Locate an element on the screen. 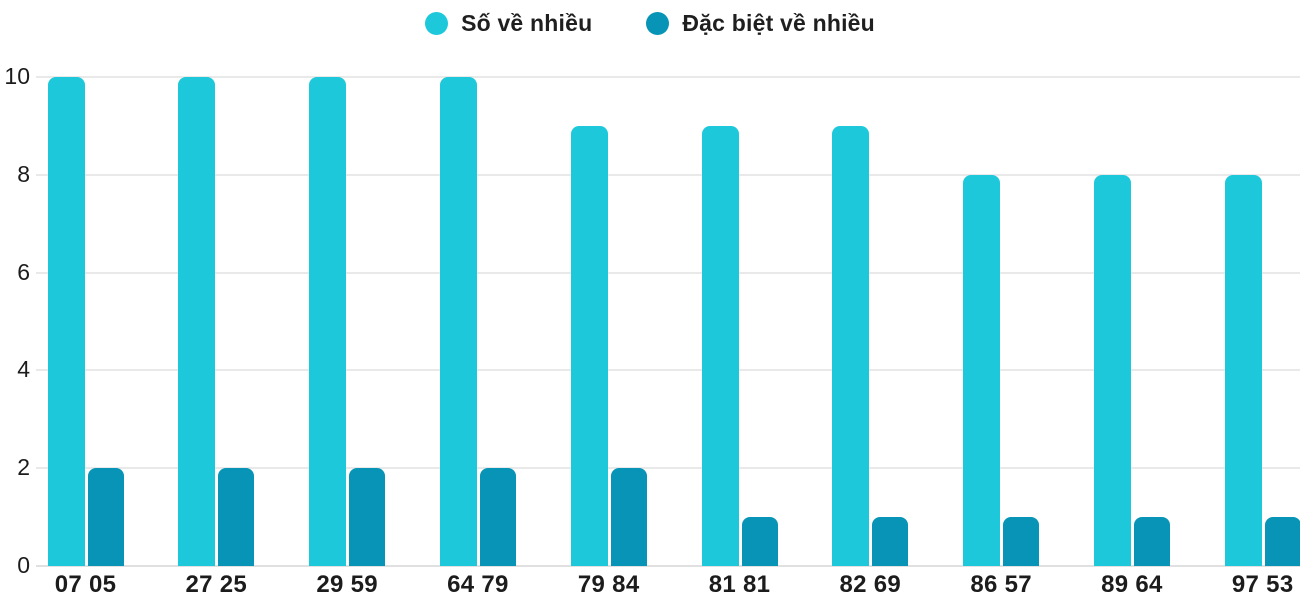  x-tick-label-89-64: 89 64 is located at coordinates (1132, 584).